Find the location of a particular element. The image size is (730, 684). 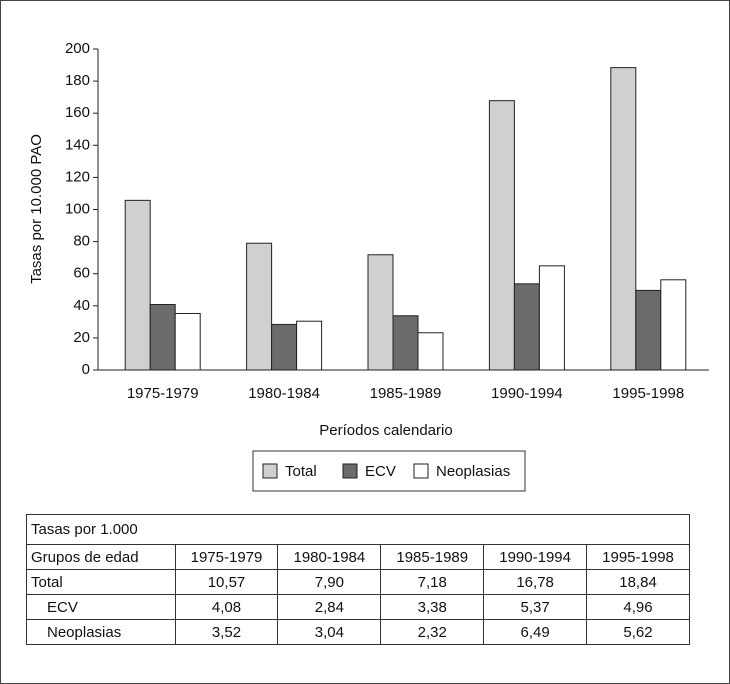

x-tick-label: 1990-1994 is located at coordinates (527, 393).